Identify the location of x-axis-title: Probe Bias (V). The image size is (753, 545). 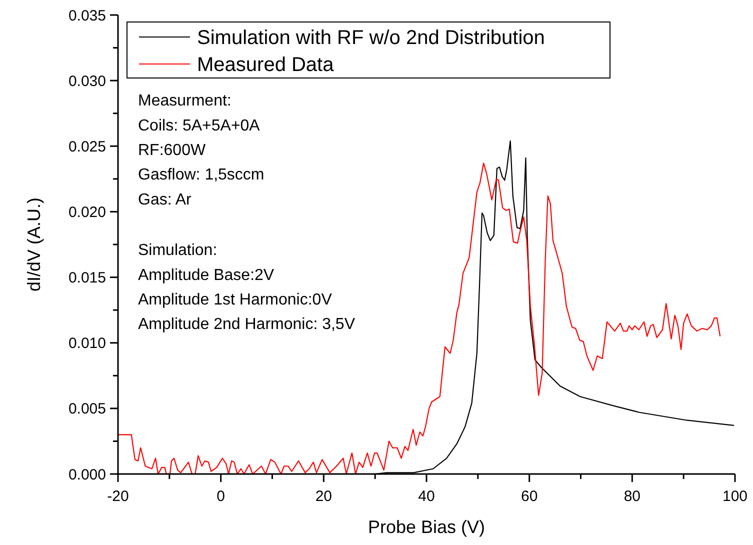
(427, 527).